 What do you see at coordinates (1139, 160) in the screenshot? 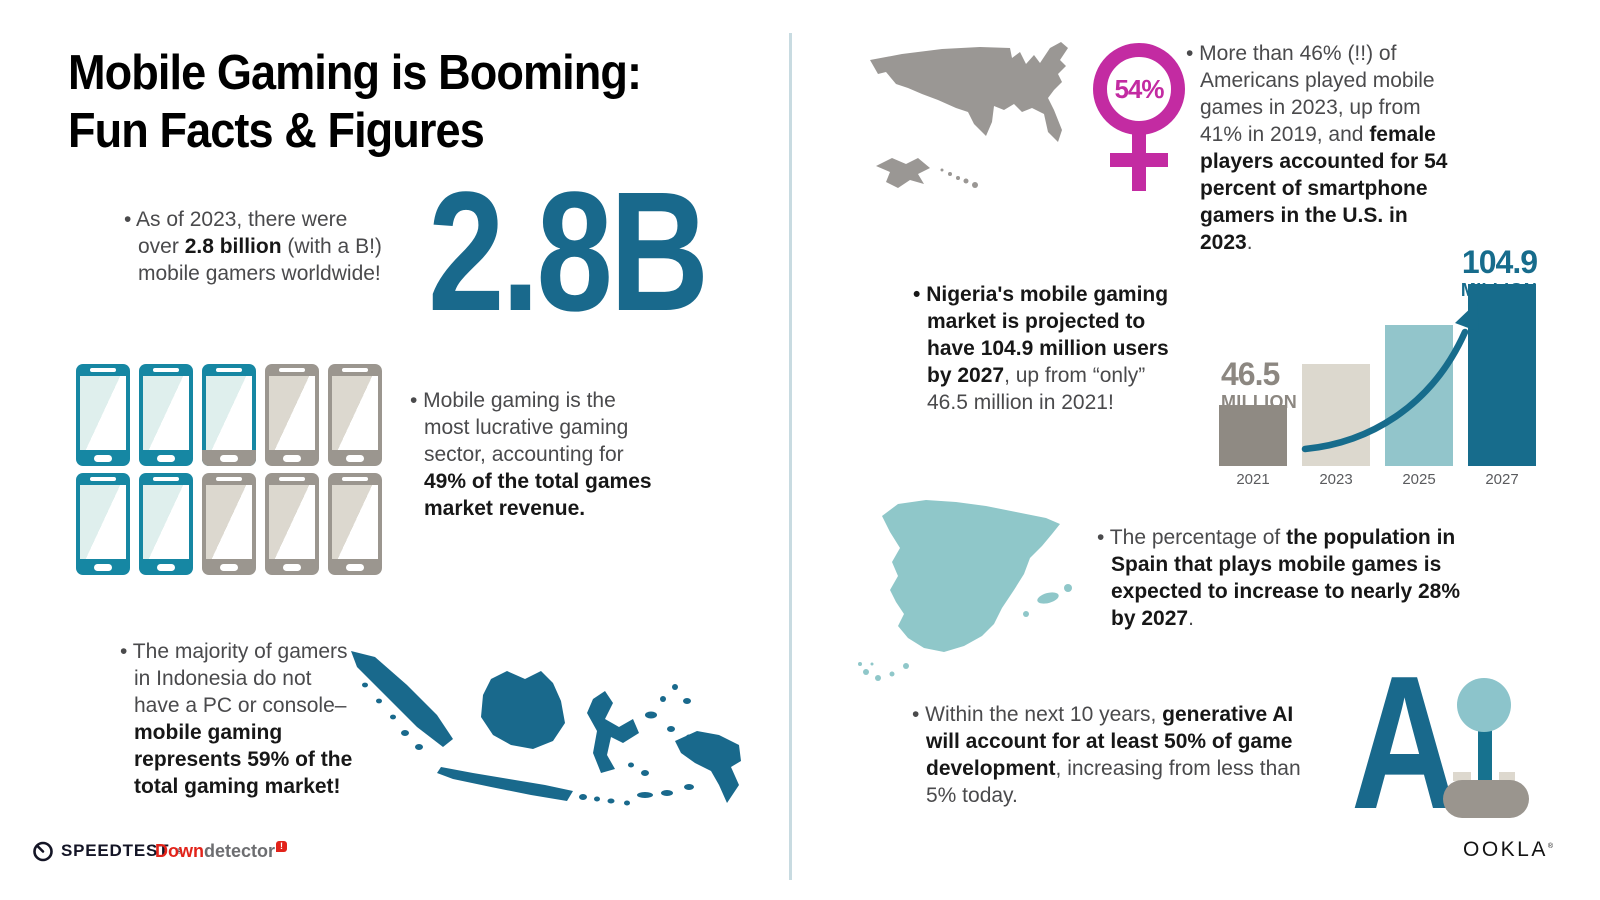
I see `female-symbol-crossbar` at bounding box center [1139, 160].